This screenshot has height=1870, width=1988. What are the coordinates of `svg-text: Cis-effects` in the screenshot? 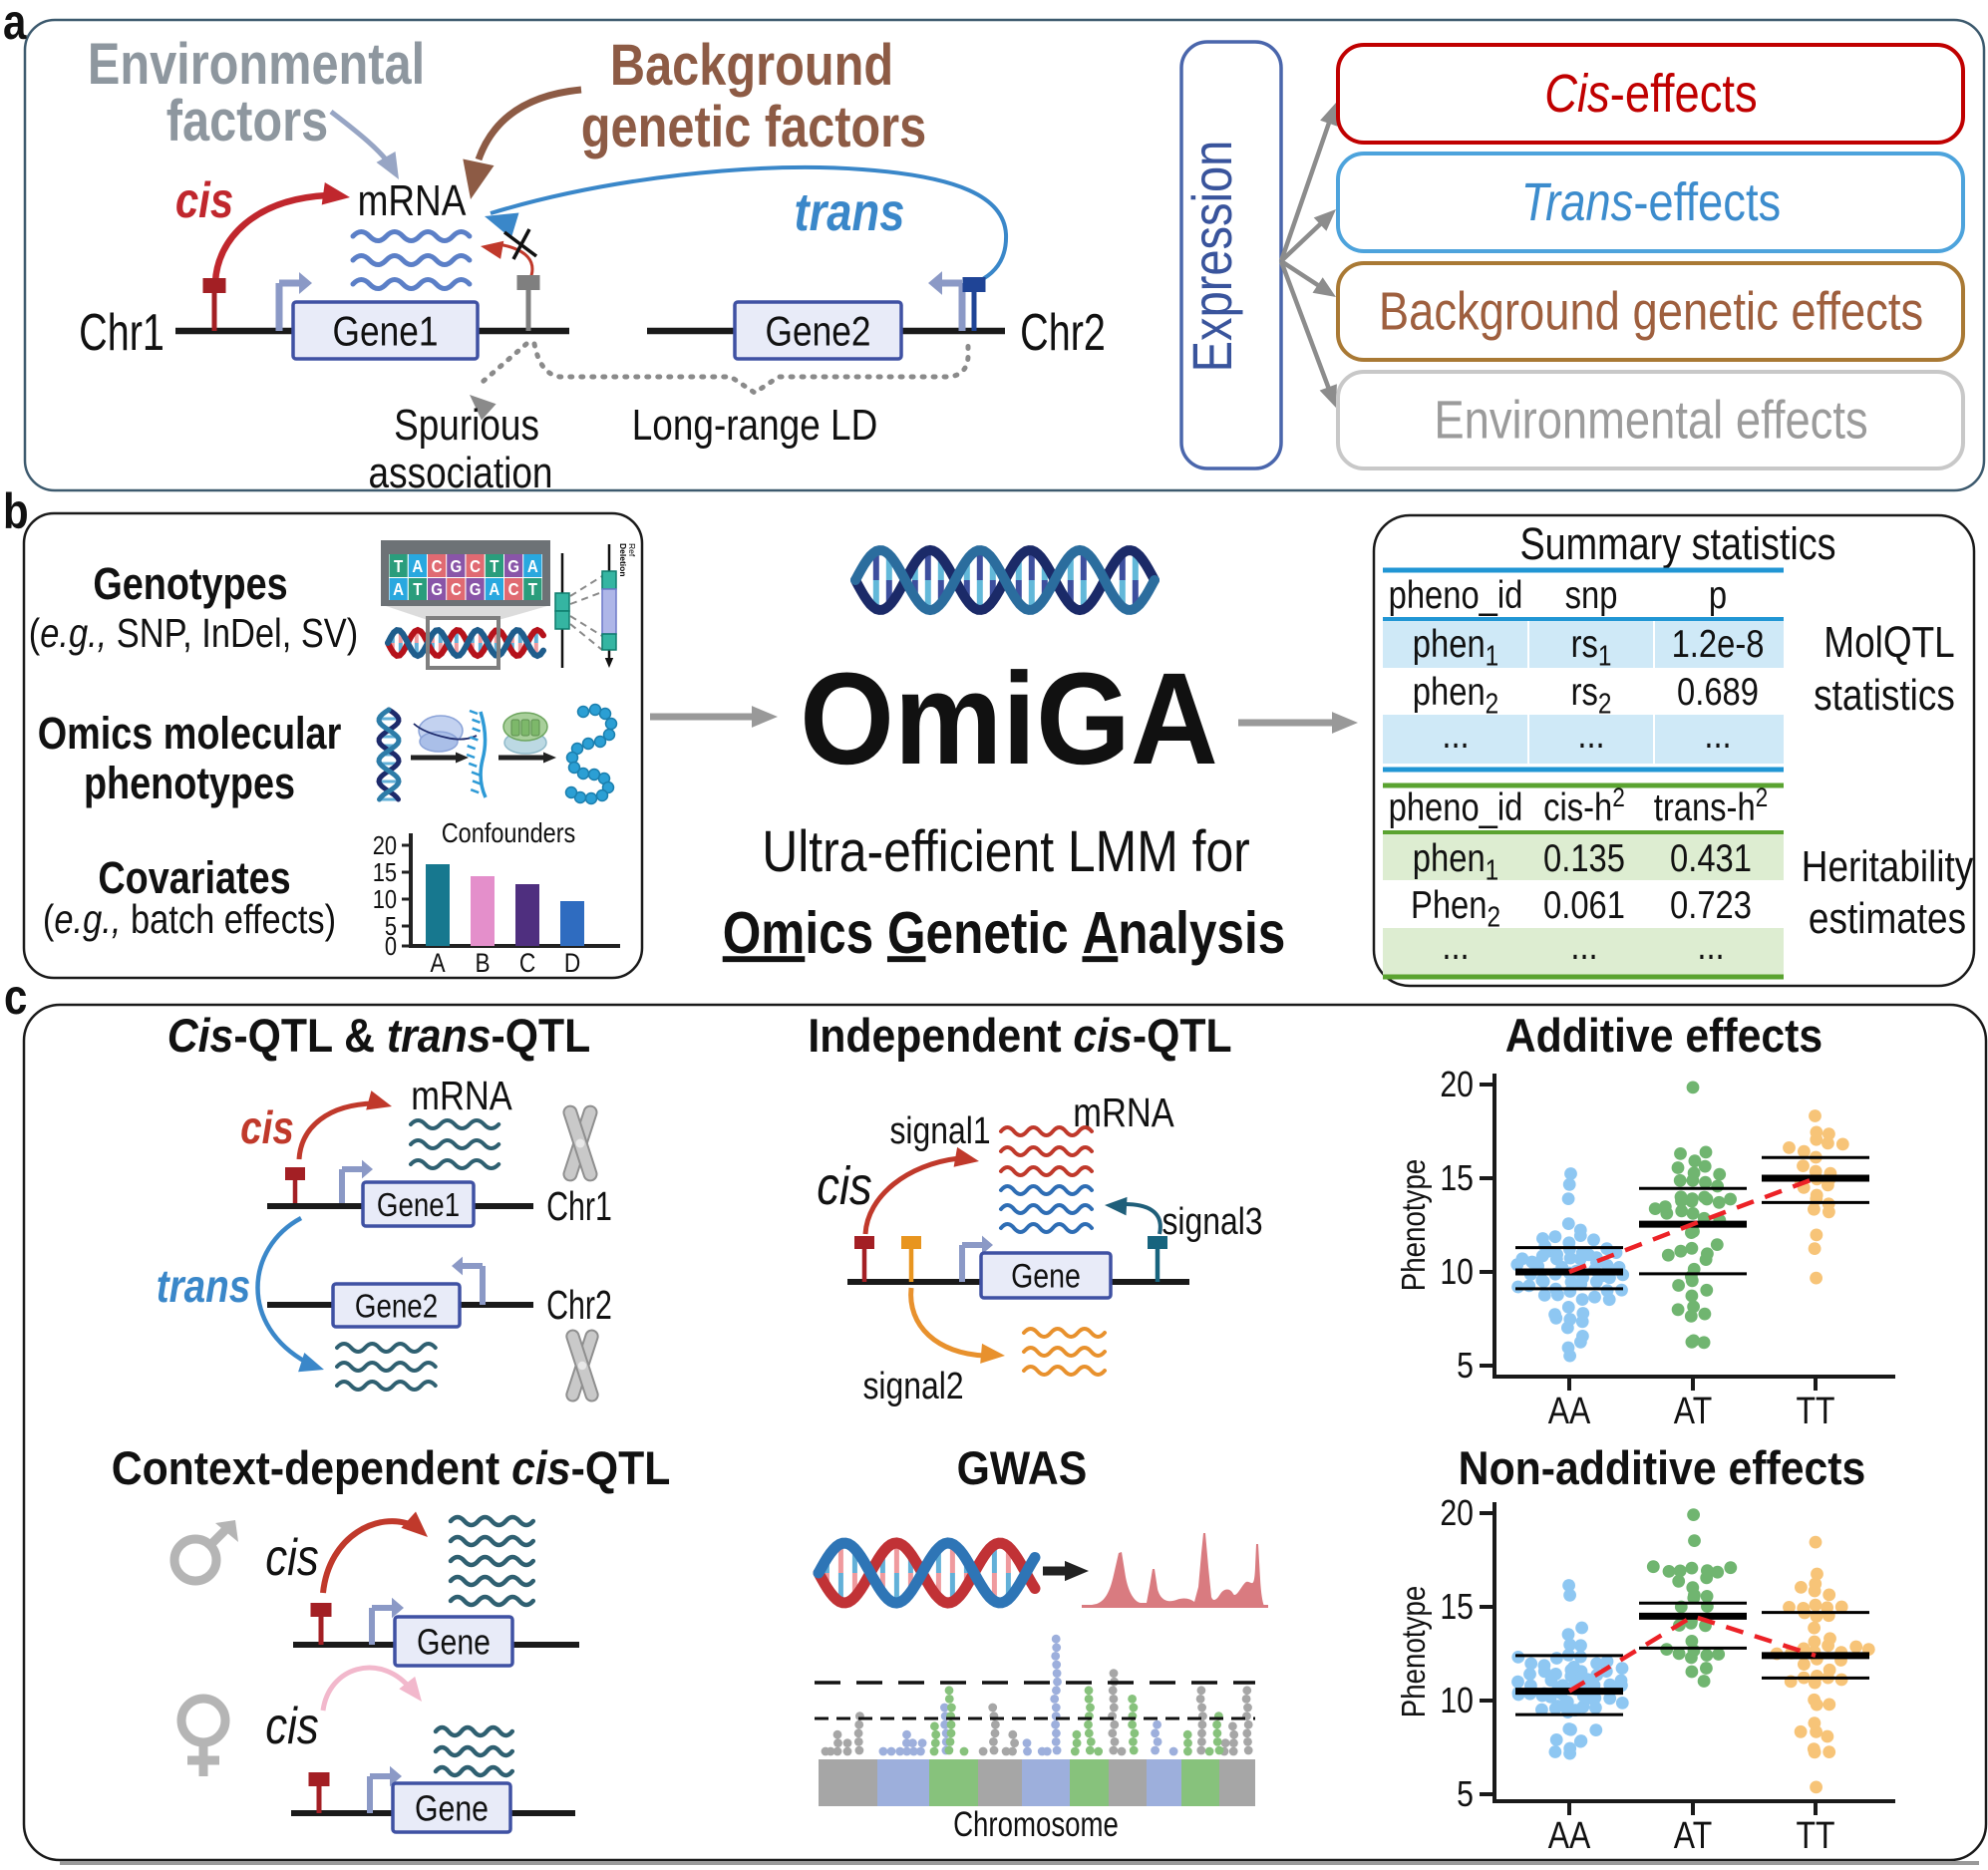 It's located at (1650, 93).